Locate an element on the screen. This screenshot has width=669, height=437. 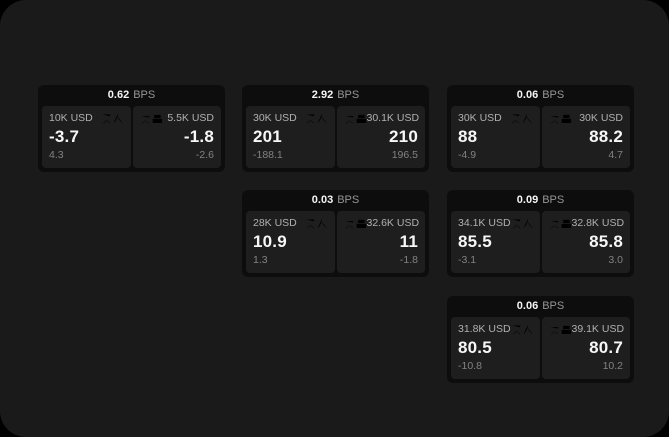
buy-panel: 30K USD 88 -4.9 is located at coordinates (495, 137).